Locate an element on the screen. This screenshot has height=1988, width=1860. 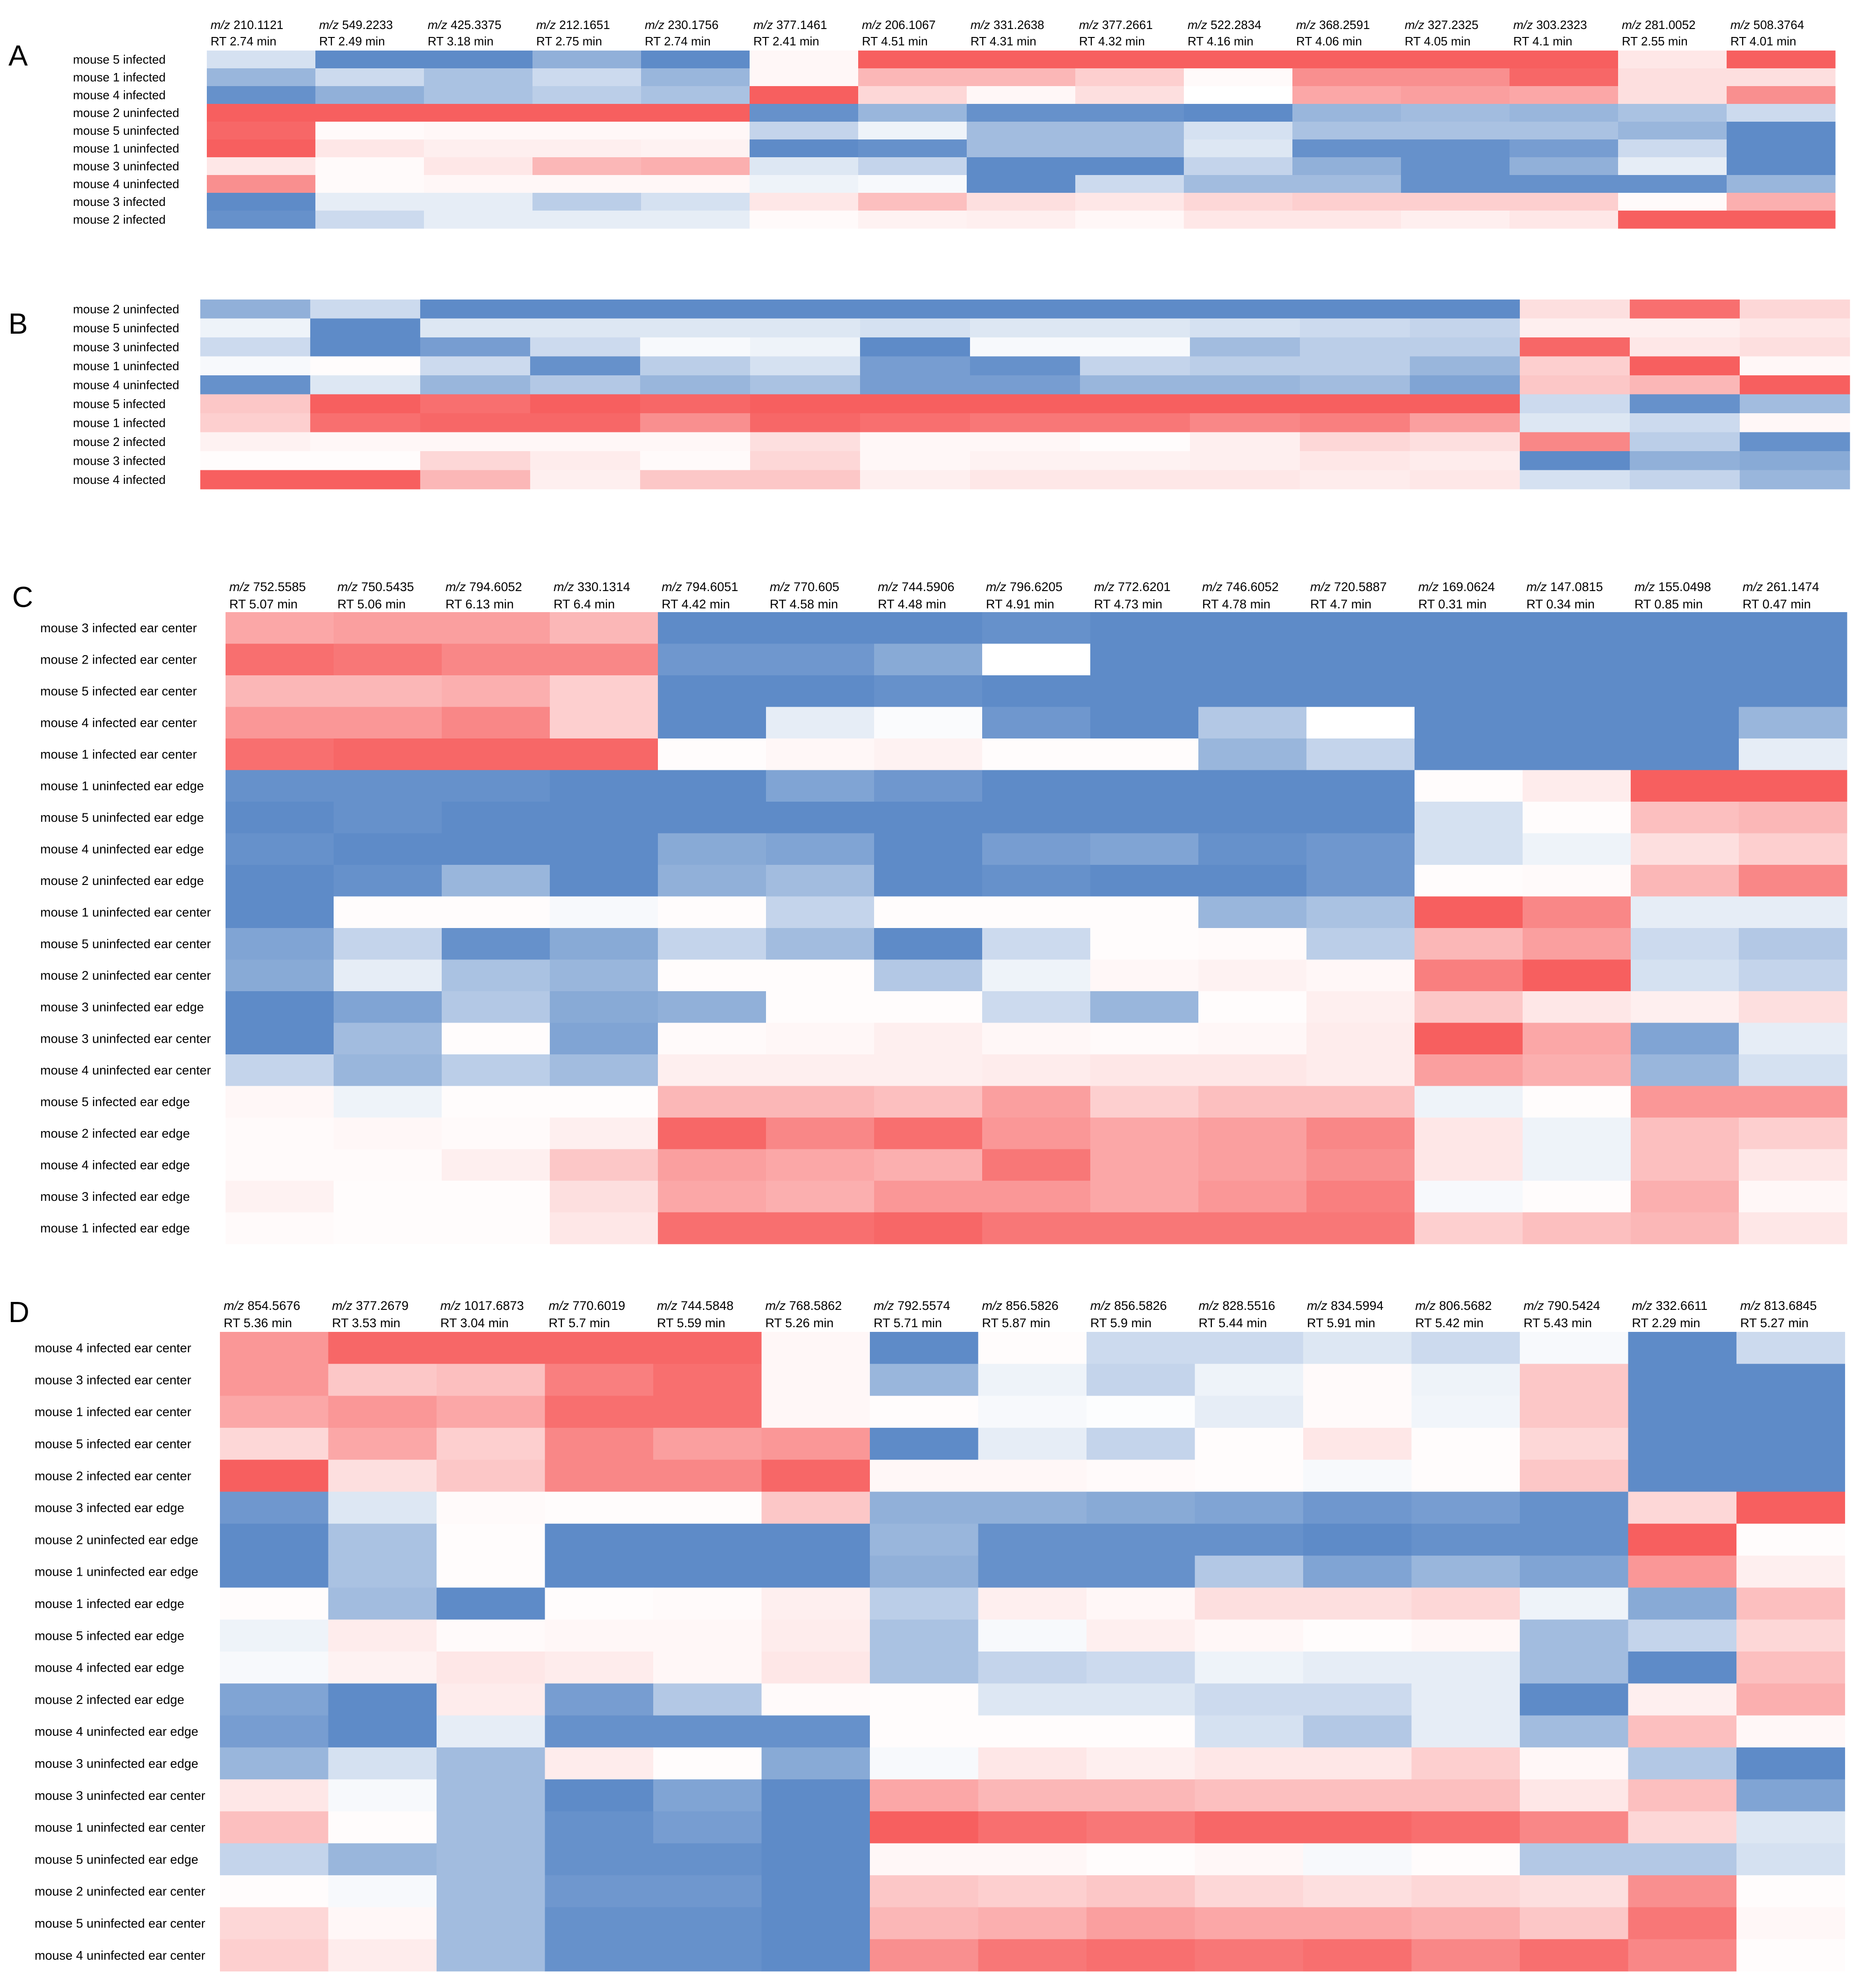
row-label: mouse 2 infected ear center is located at coordinates (113, 1476).